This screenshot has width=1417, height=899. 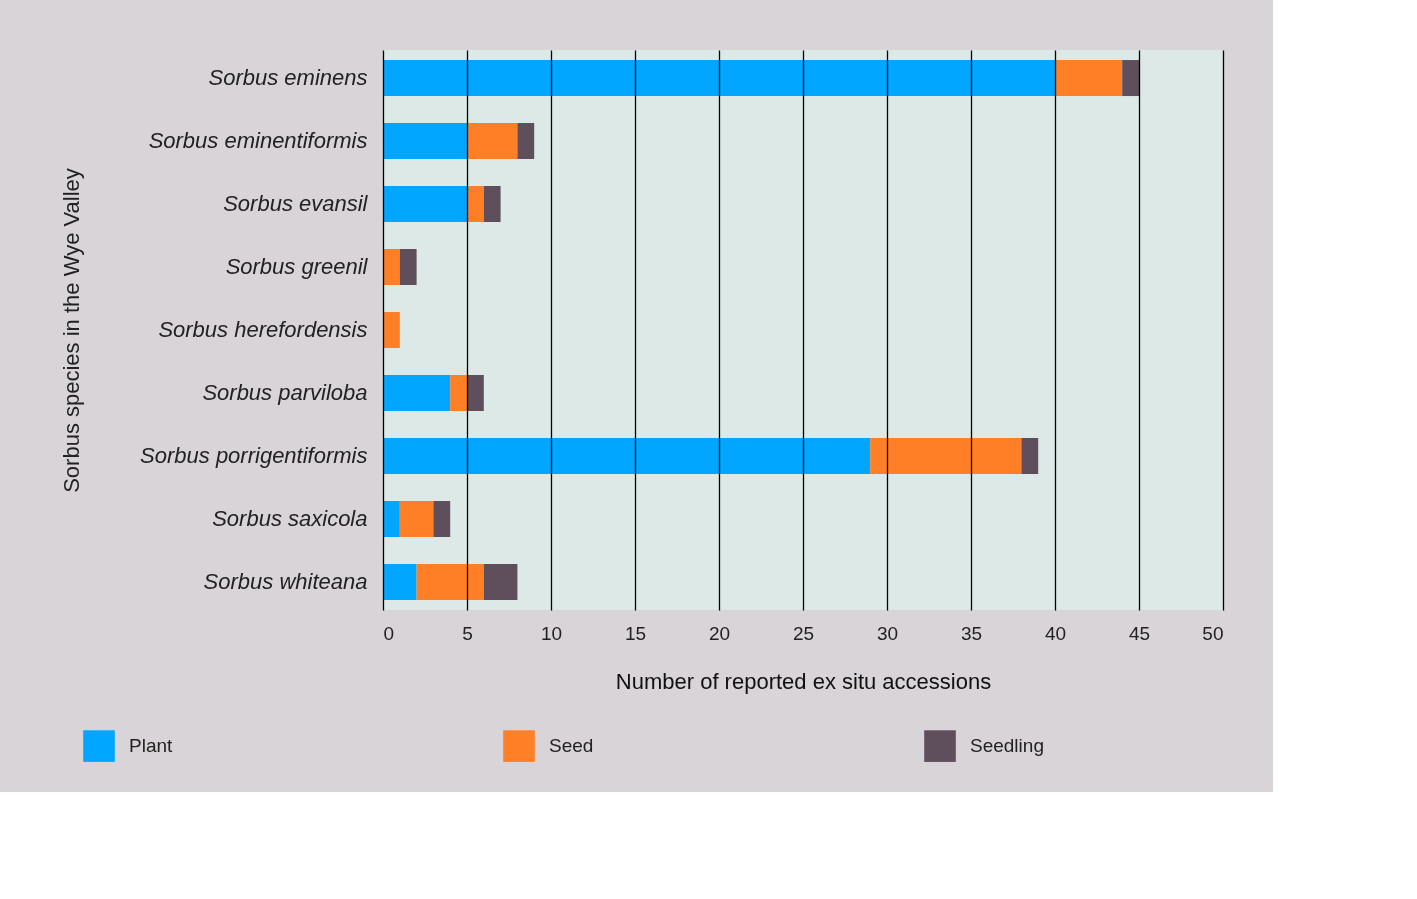 I want to click on x-tick-label: 0, so click(x=389, y=633).